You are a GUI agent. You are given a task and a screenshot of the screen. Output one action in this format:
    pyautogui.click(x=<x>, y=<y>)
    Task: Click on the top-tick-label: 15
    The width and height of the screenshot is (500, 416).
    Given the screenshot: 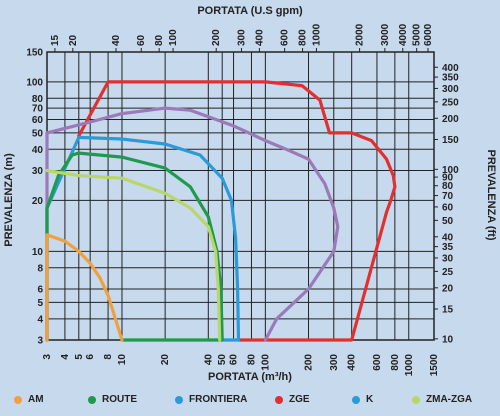 What is the action you would take?
    pyautogui.click(x=55, y=40)
    